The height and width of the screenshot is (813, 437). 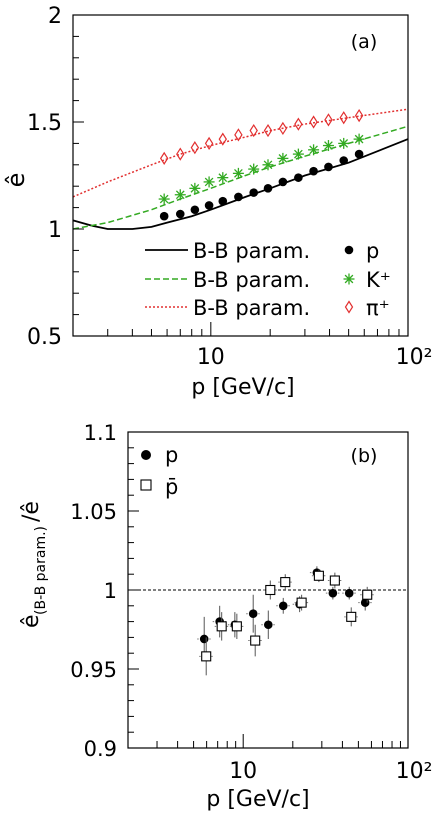 What do you see at coordinates (146, 485) in the screenshot?
I see `legend-marker-antiproton` at bounding box center [146, 485].